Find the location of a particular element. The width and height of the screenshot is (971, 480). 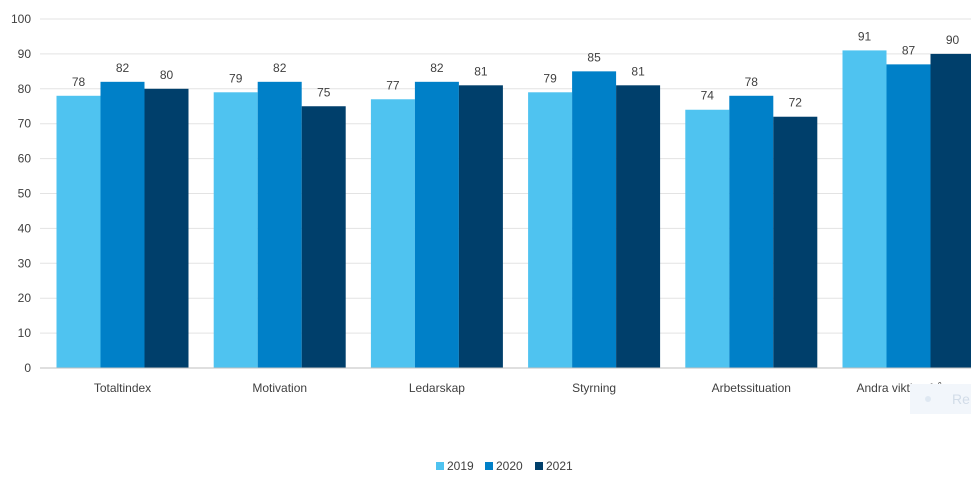

legend-label: 2020 is located at coordinates (509, 466).